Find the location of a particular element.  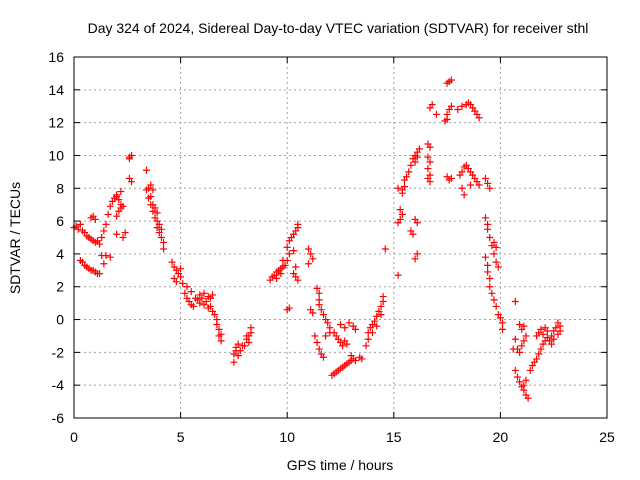

y-tick-label: -2 is located at coordinates (58, 352).